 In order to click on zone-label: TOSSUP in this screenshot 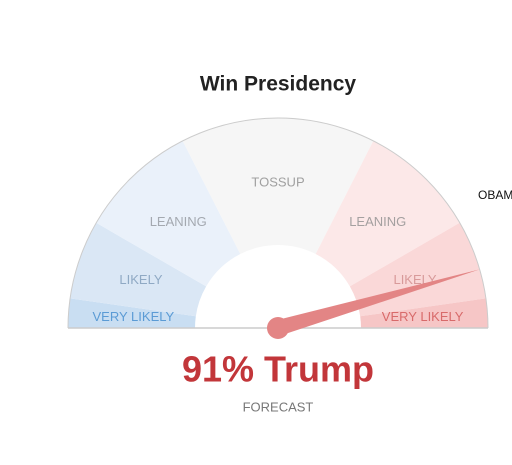, I will do `click(277, 181)`.